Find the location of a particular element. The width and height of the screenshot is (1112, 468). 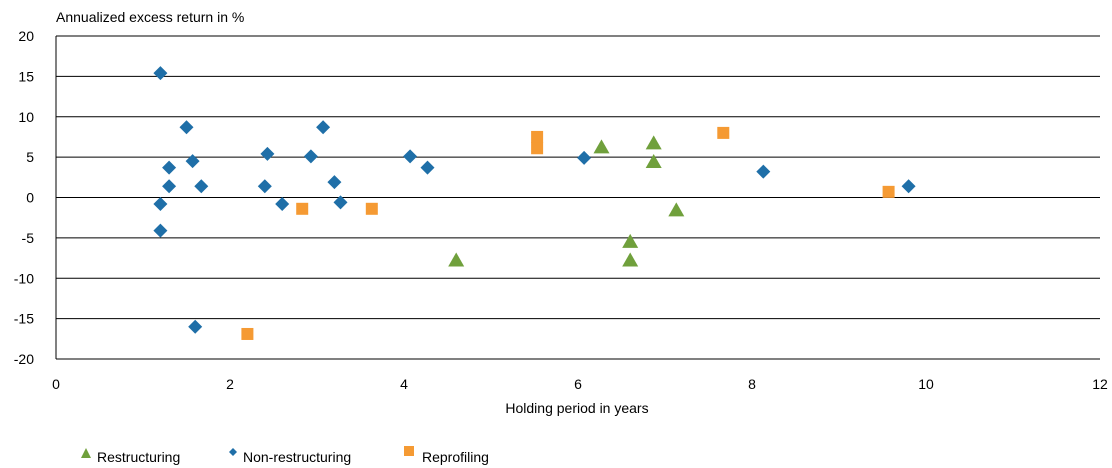

legend-item-non-restructuring: Non-restructuring is located at coordinates (290, 456).